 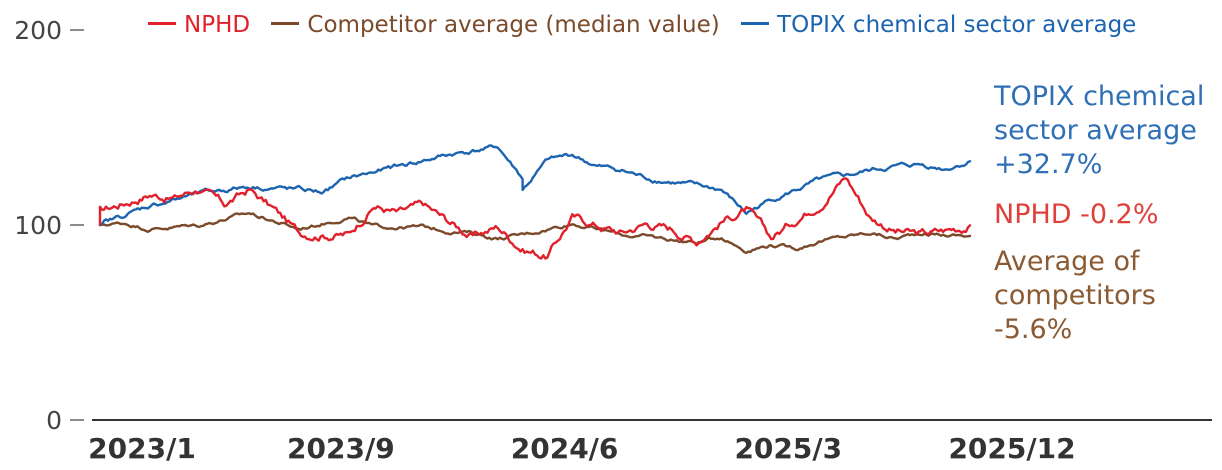 I want to click on annotation-topix: TOPIX chemical sector average +32.7%, so click(x=1107, y=131).